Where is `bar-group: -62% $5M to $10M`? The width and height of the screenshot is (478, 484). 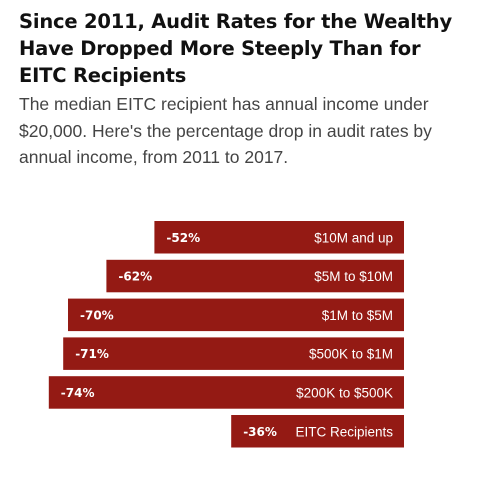
bar-group: -62% $5M to $10M is located at coordinates (255, 276).